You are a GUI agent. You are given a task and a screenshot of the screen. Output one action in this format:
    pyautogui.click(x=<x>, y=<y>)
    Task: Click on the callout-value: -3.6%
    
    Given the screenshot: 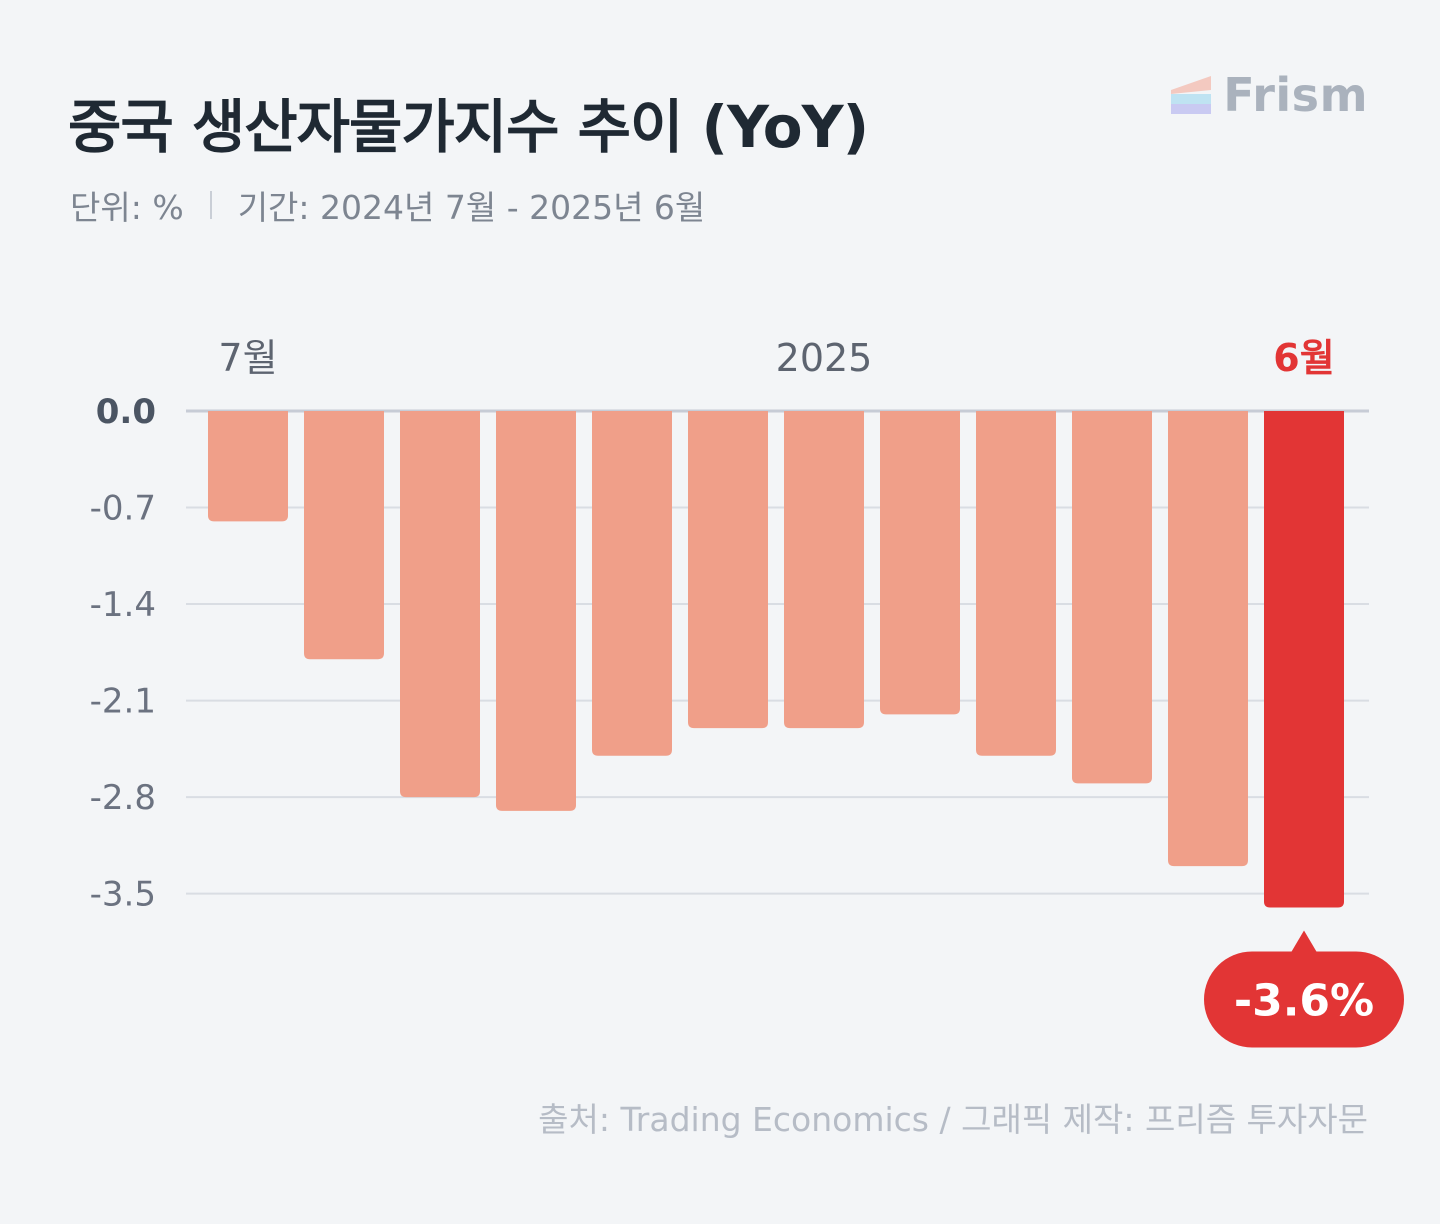 What is the action you would take?
    pyautogui.click(x=1304, y=1000)
    